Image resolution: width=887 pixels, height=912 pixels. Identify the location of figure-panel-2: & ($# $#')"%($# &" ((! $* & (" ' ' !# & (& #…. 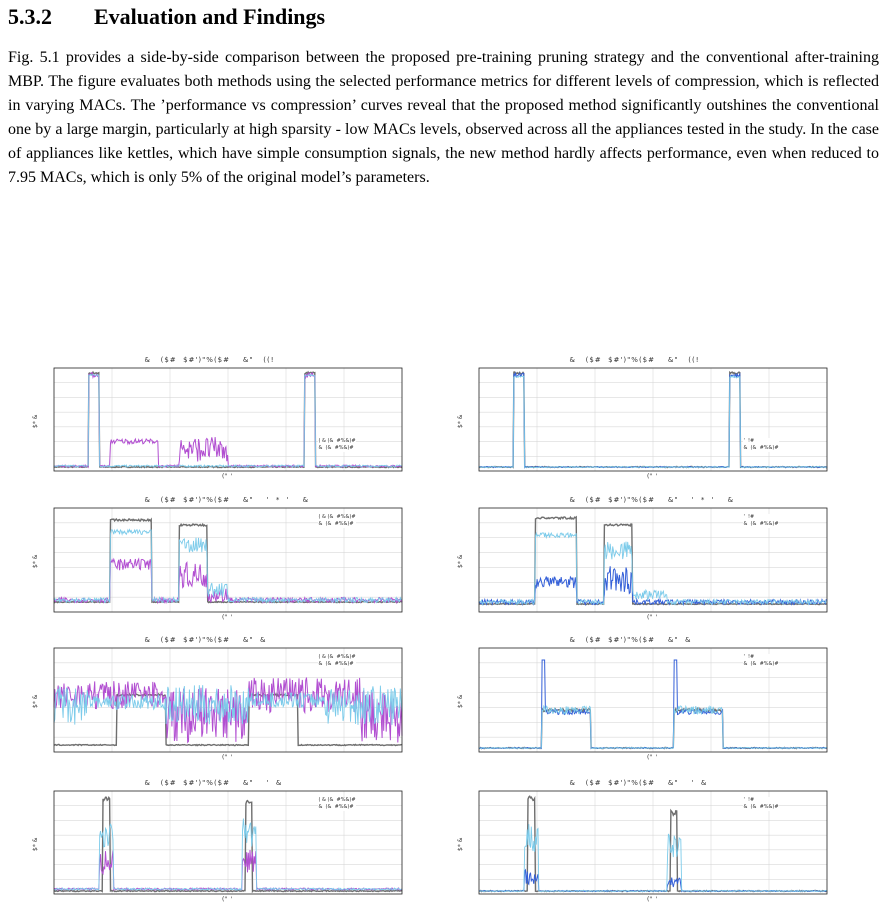
(642, 418).